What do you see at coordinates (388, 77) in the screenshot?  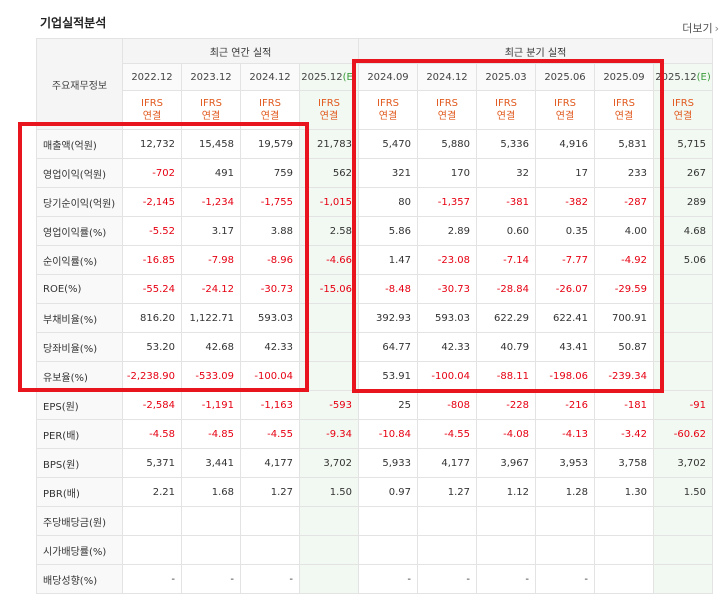 I see `period-header: 2024.09` at bounding box center [388, 77].